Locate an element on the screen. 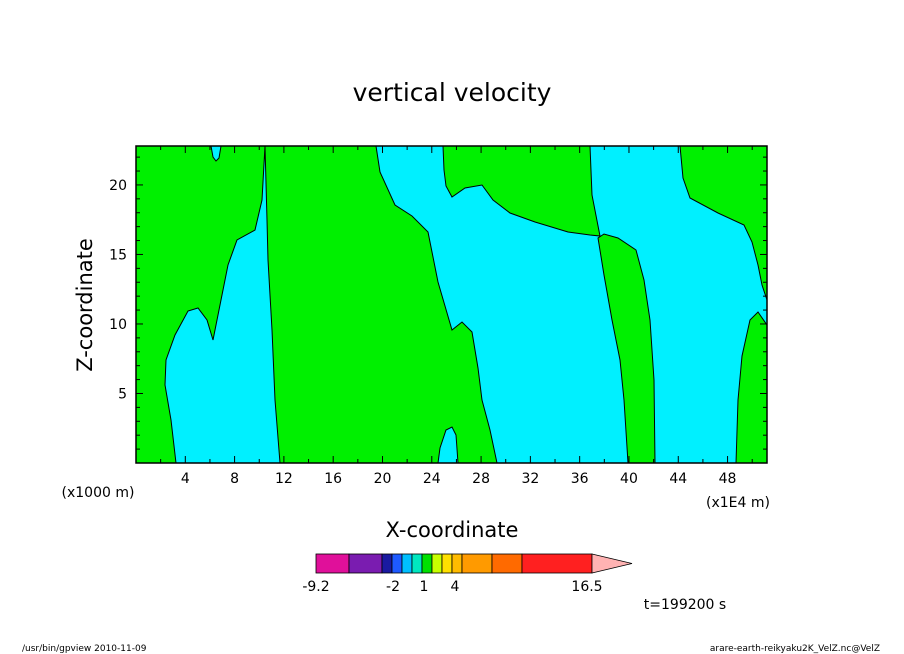 This screenshot has width=904, height=654. x-tick-label: 12 is located at coordinates (284, 479).